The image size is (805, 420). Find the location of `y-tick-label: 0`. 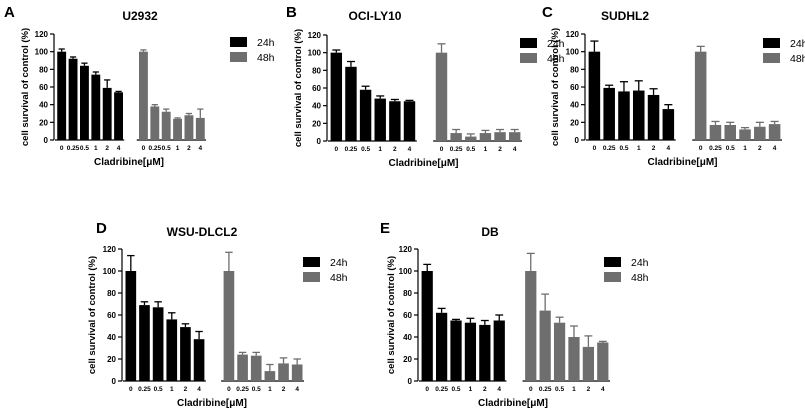

y-tick-label: 0 is located at coordinates (577, 140).